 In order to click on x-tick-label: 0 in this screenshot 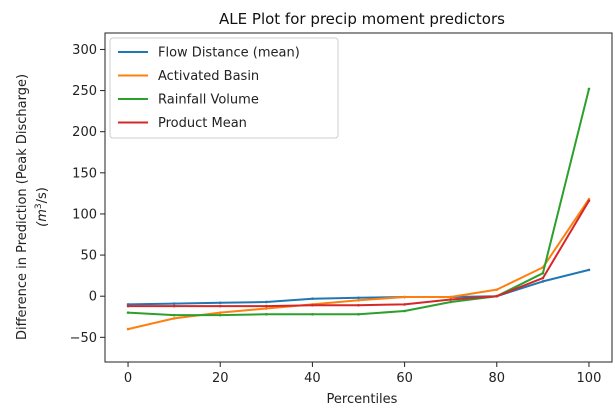, I will do `click(128, 378)`.